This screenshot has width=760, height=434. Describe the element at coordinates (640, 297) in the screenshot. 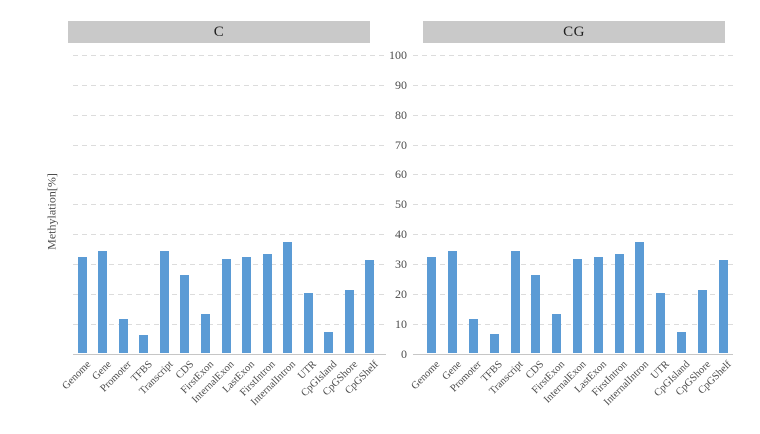

I see `bar-cg-internalintron` at that location.